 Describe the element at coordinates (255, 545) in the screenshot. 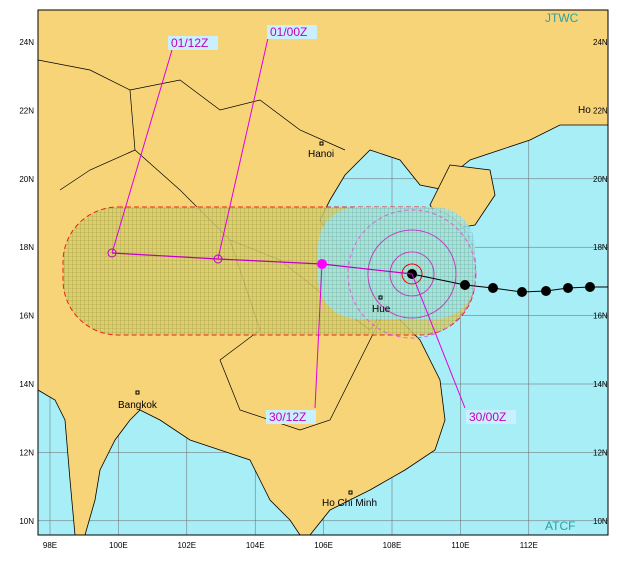

I see `lon-label: 104E` at that location.